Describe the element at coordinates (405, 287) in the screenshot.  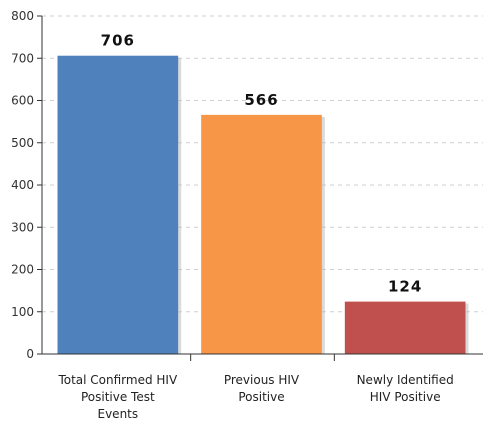
I see `data-label: 124` at that location.